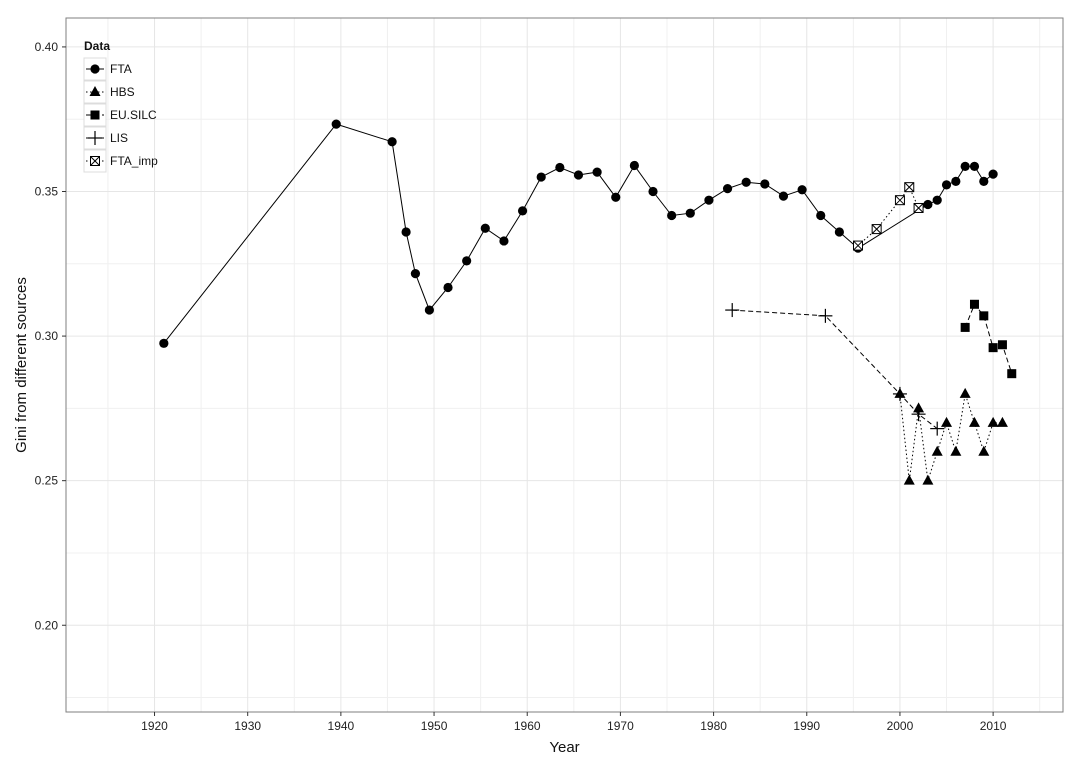 The height and width of the screenshot is (766, 1083). What do you see at coordinates (47, 625) in the screenshot?
I see `y-tick-label: 0.20` at bounding box center [47, 625].